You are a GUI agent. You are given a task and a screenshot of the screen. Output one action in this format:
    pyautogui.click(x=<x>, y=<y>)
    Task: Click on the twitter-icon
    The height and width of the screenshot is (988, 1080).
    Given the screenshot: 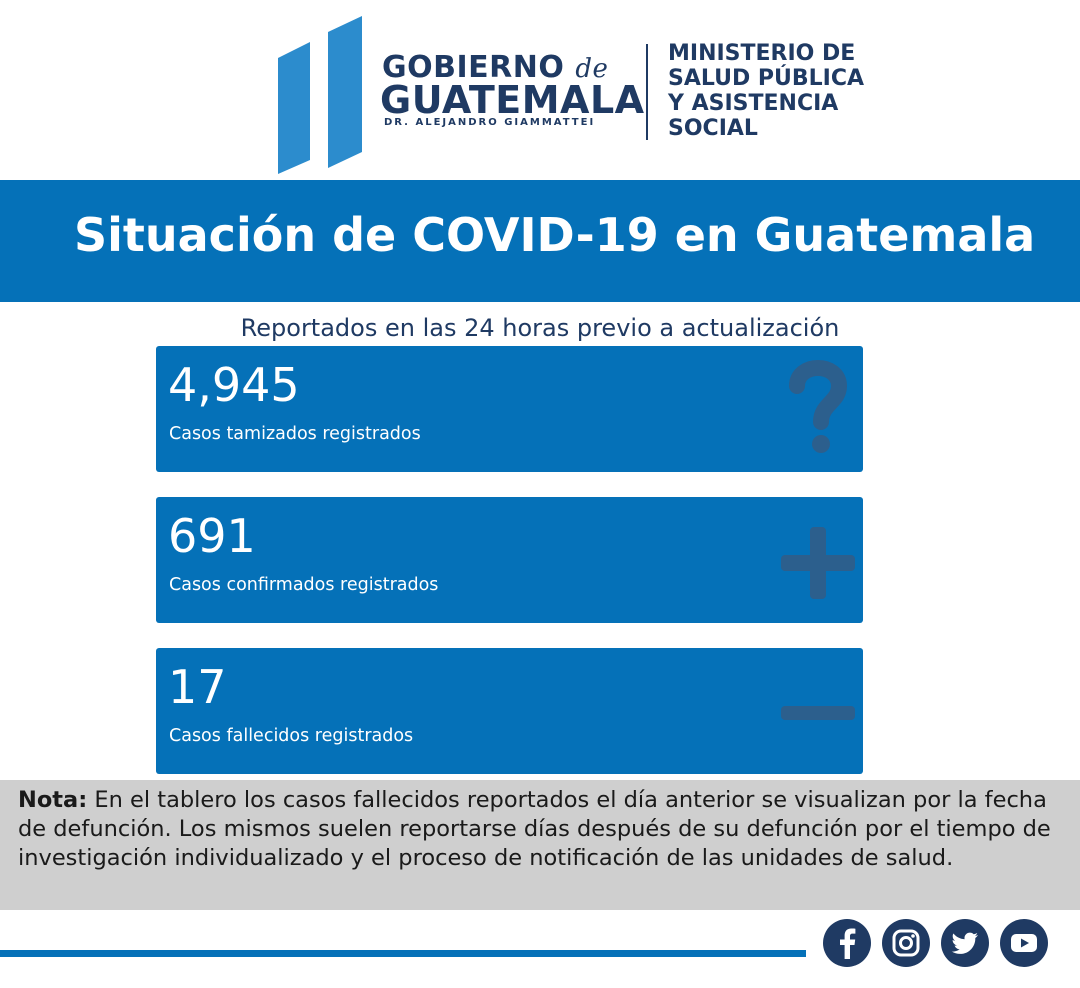 What is the action you would take?
    pyautogui.click(x=965, y=943)
    